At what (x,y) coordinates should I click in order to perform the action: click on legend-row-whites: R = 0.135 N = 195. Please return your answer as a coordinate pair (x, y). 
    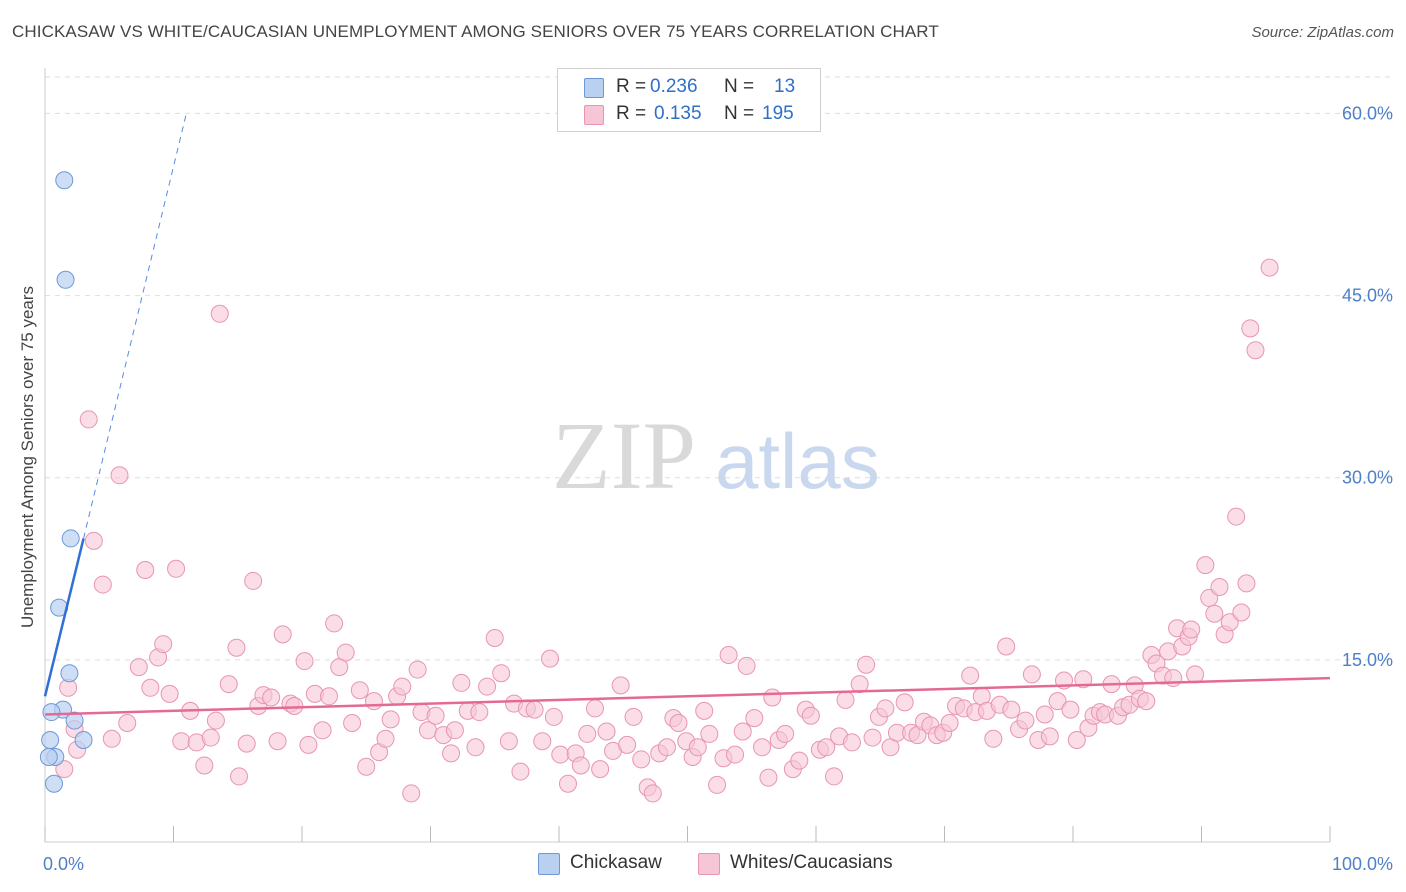
    Looking at the image, I should click on (689, 115).